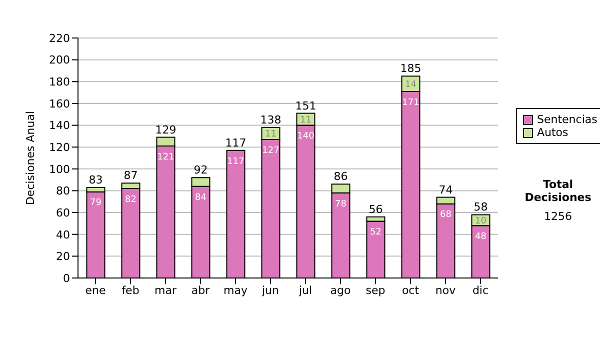 The width and height of the screenshot is (600, 340). Describe the element at coordinates (552, 132) in the screenshot. I see `legend-label: Autos` at that location.